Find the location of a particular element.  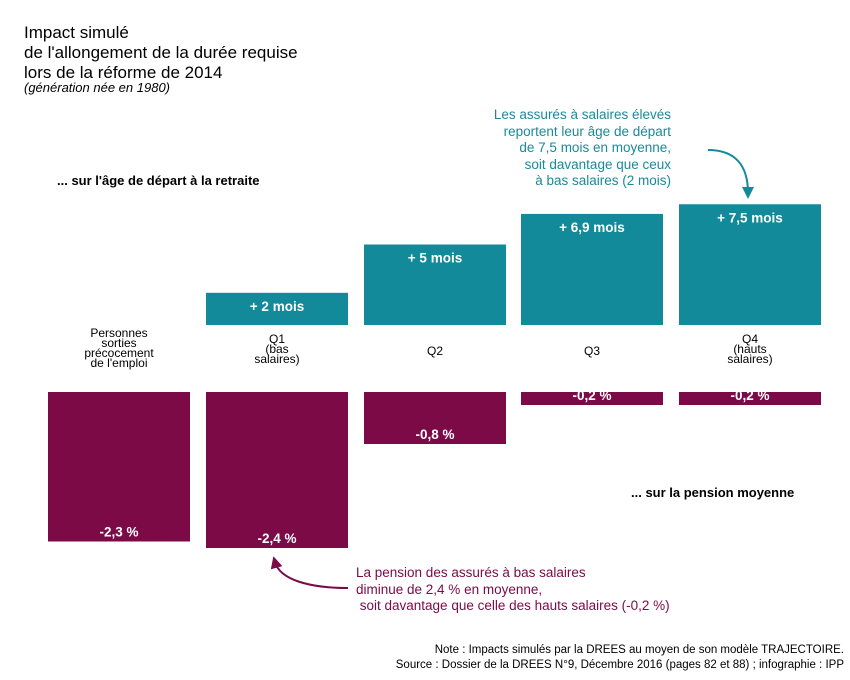

category-label-2-0: Q2 is located at coordinates (435, 351).